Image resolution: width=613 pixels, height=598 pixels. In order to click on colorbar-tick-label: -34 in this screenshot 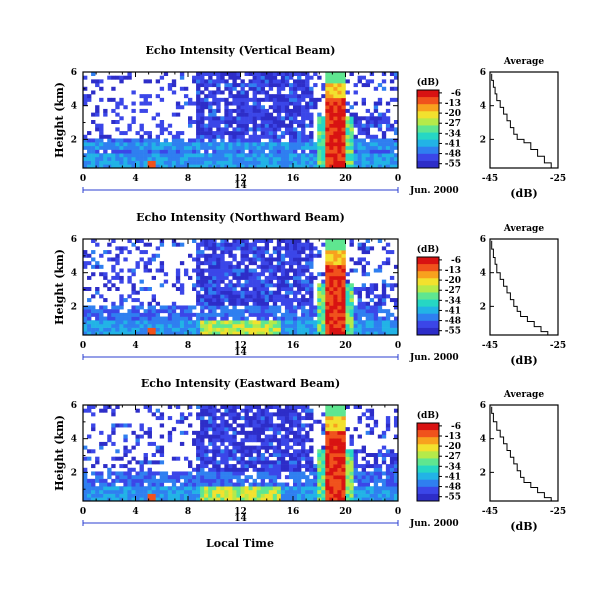, I will do `click(453, 301)`.